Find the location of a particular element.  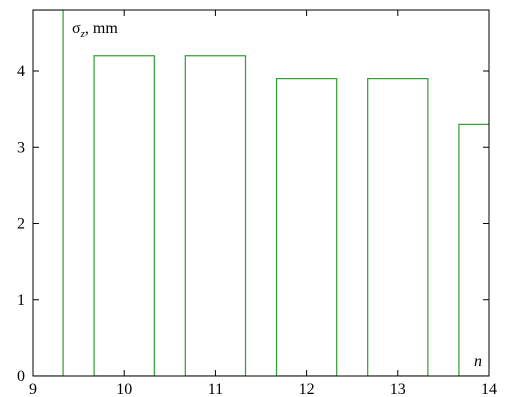

y-tick-label: 0 is located at coordinates (21, 376).